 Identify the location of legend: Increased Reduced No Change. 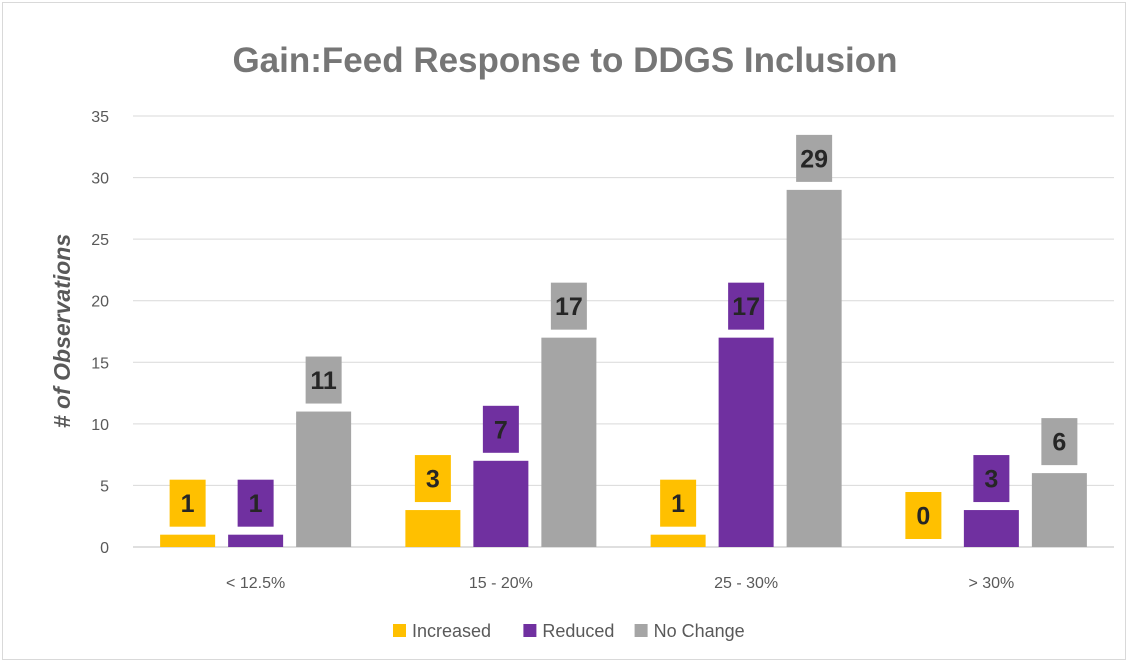
(569, 631).